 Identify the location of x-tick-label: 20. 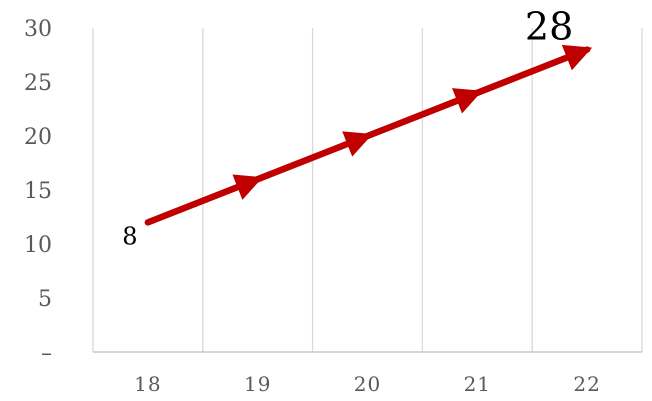
(367, 384).